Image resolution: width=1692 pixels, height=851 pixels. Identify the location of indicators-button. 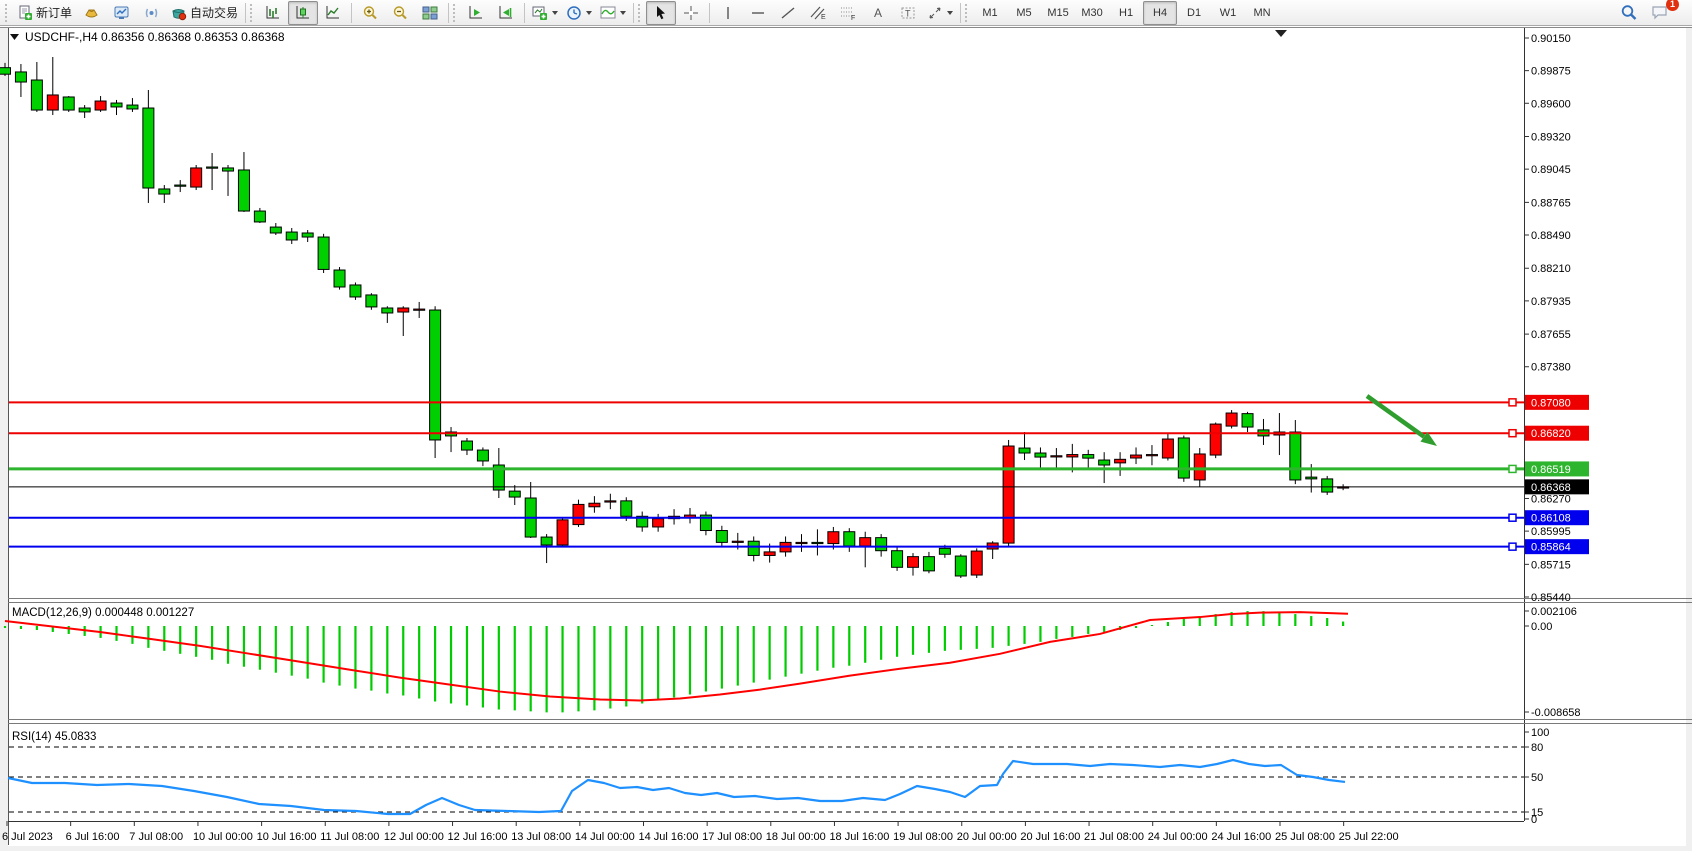
(613, 13).